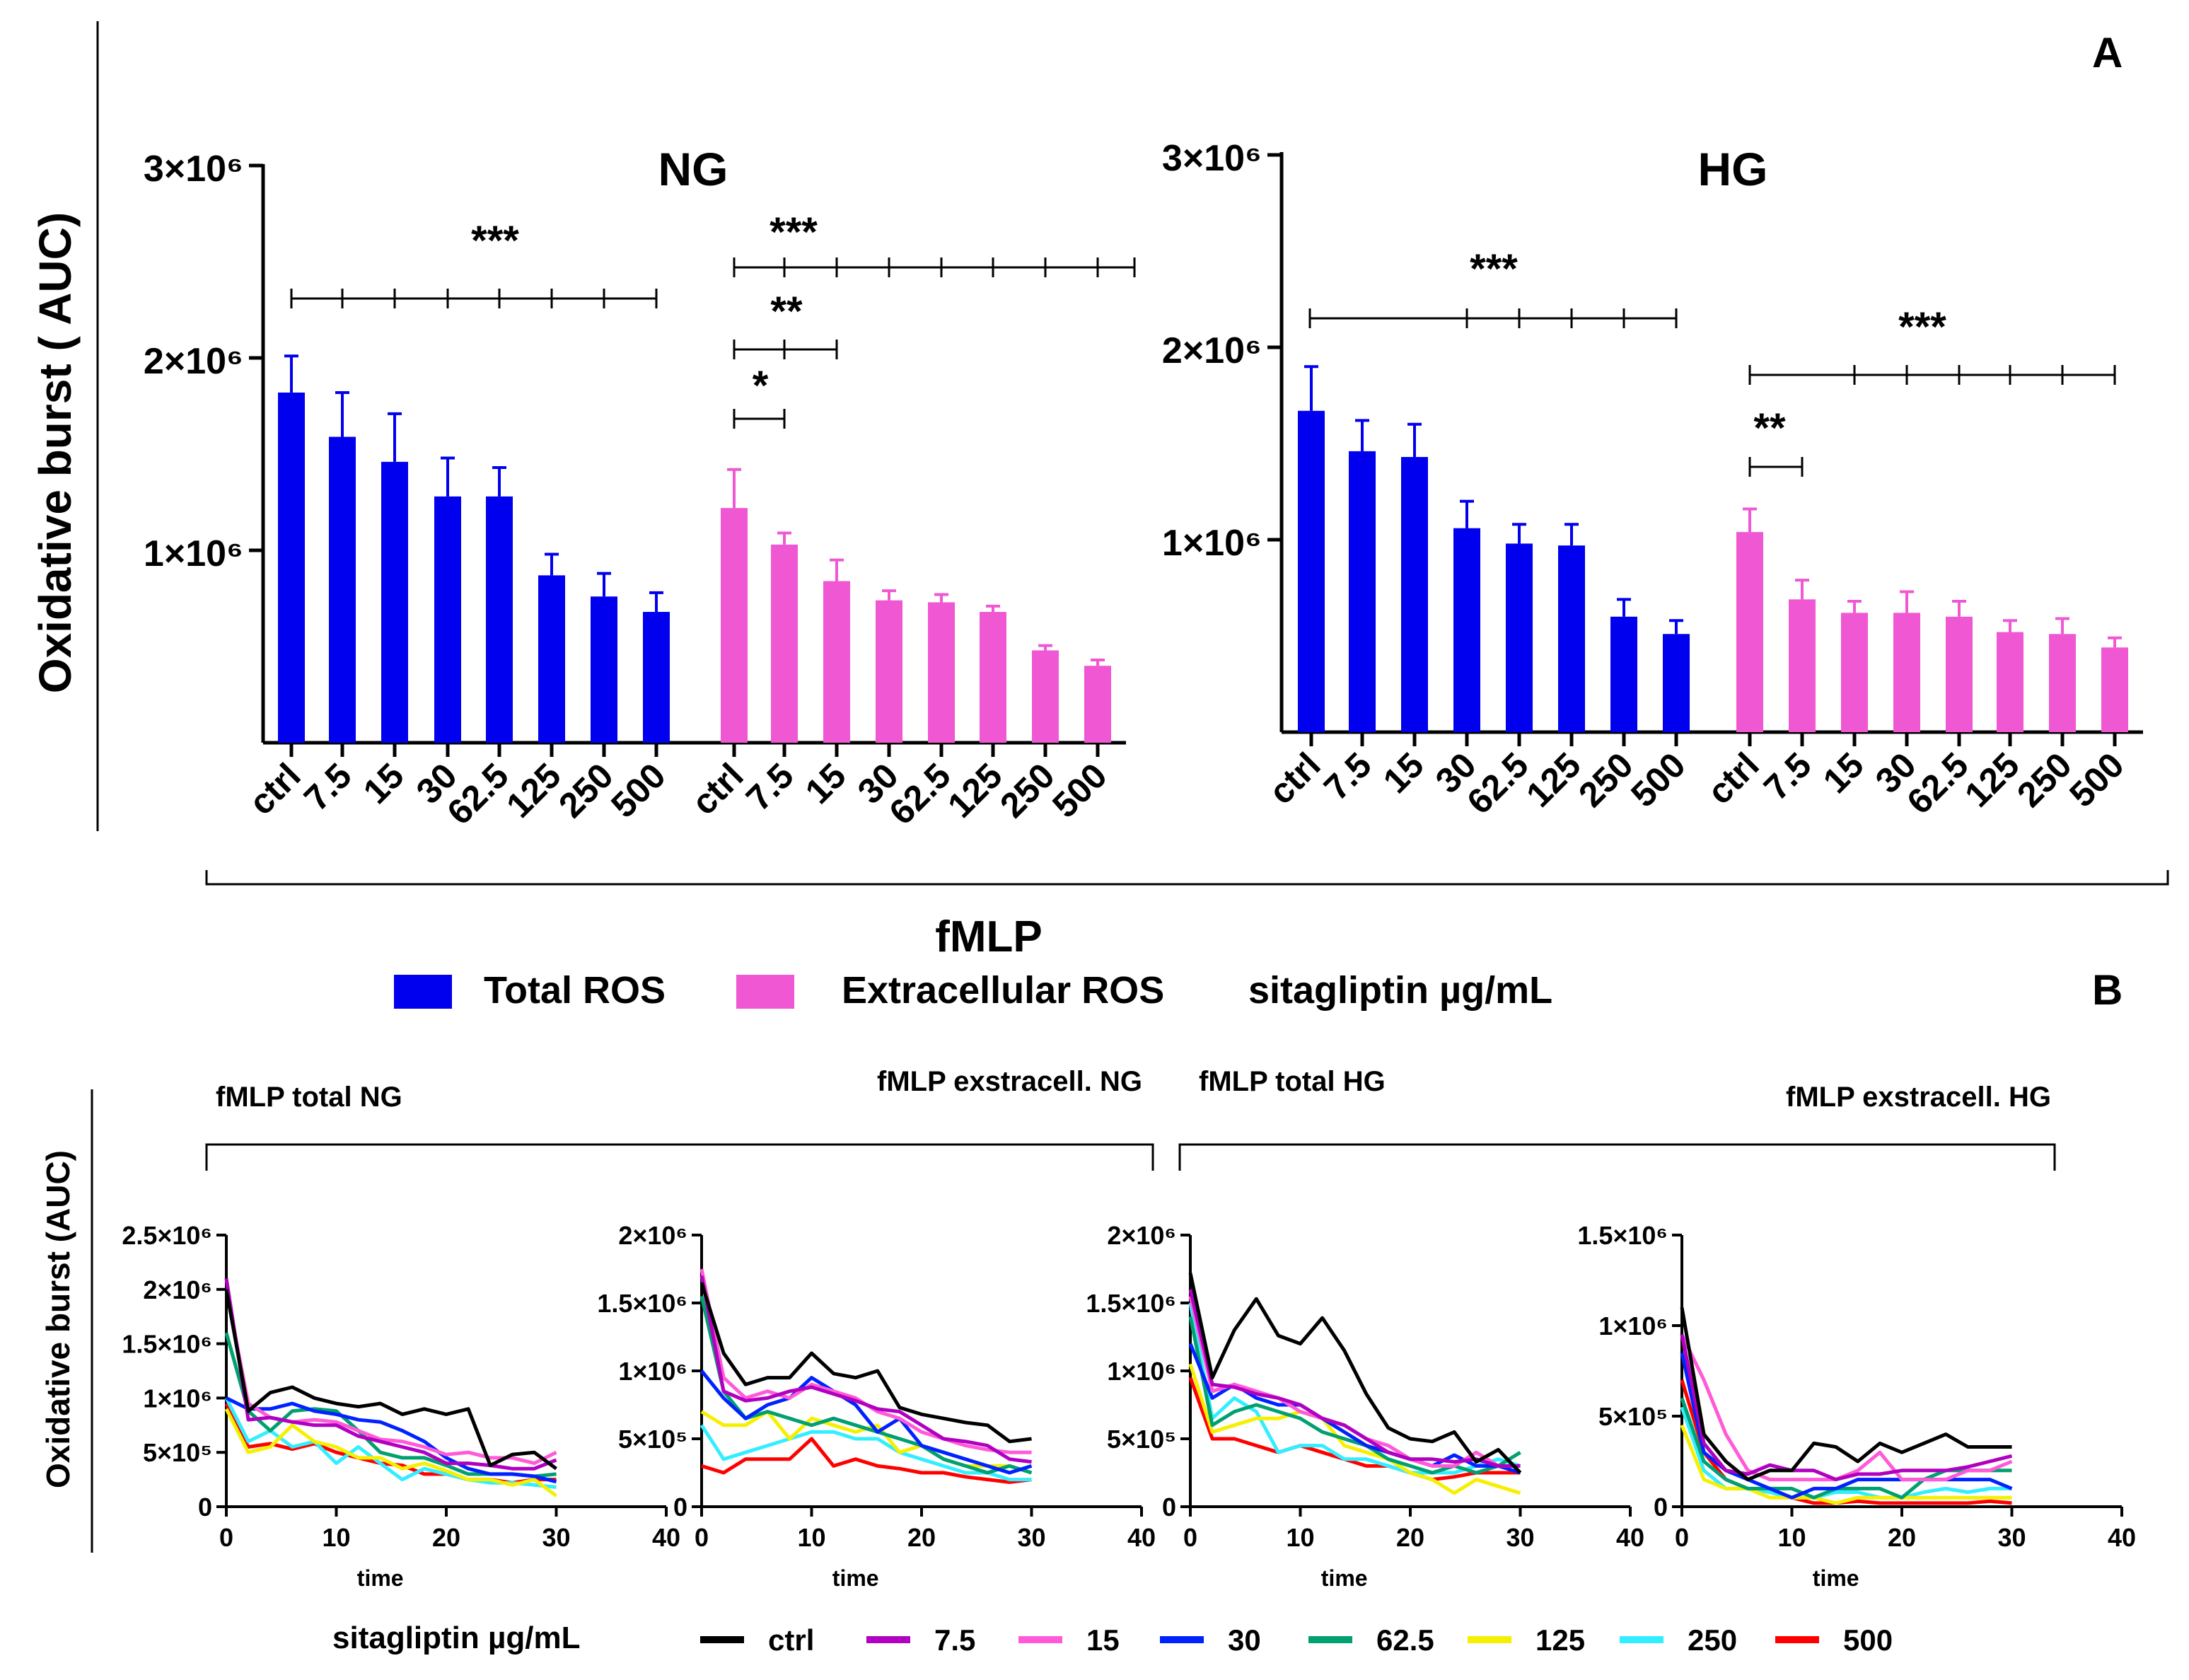  What do you see at coordinates (1560, 1640) in the screenshot?
I see `legend-label-125: 125` at bounding box center [1560, 1640].